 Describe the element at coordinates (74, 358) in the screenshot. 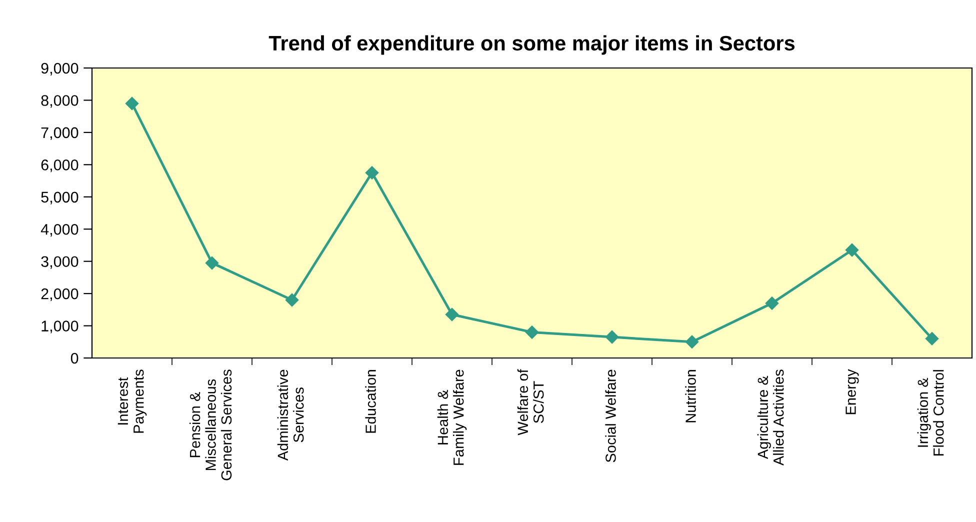

I see `y-tick-label: 0` at that location.